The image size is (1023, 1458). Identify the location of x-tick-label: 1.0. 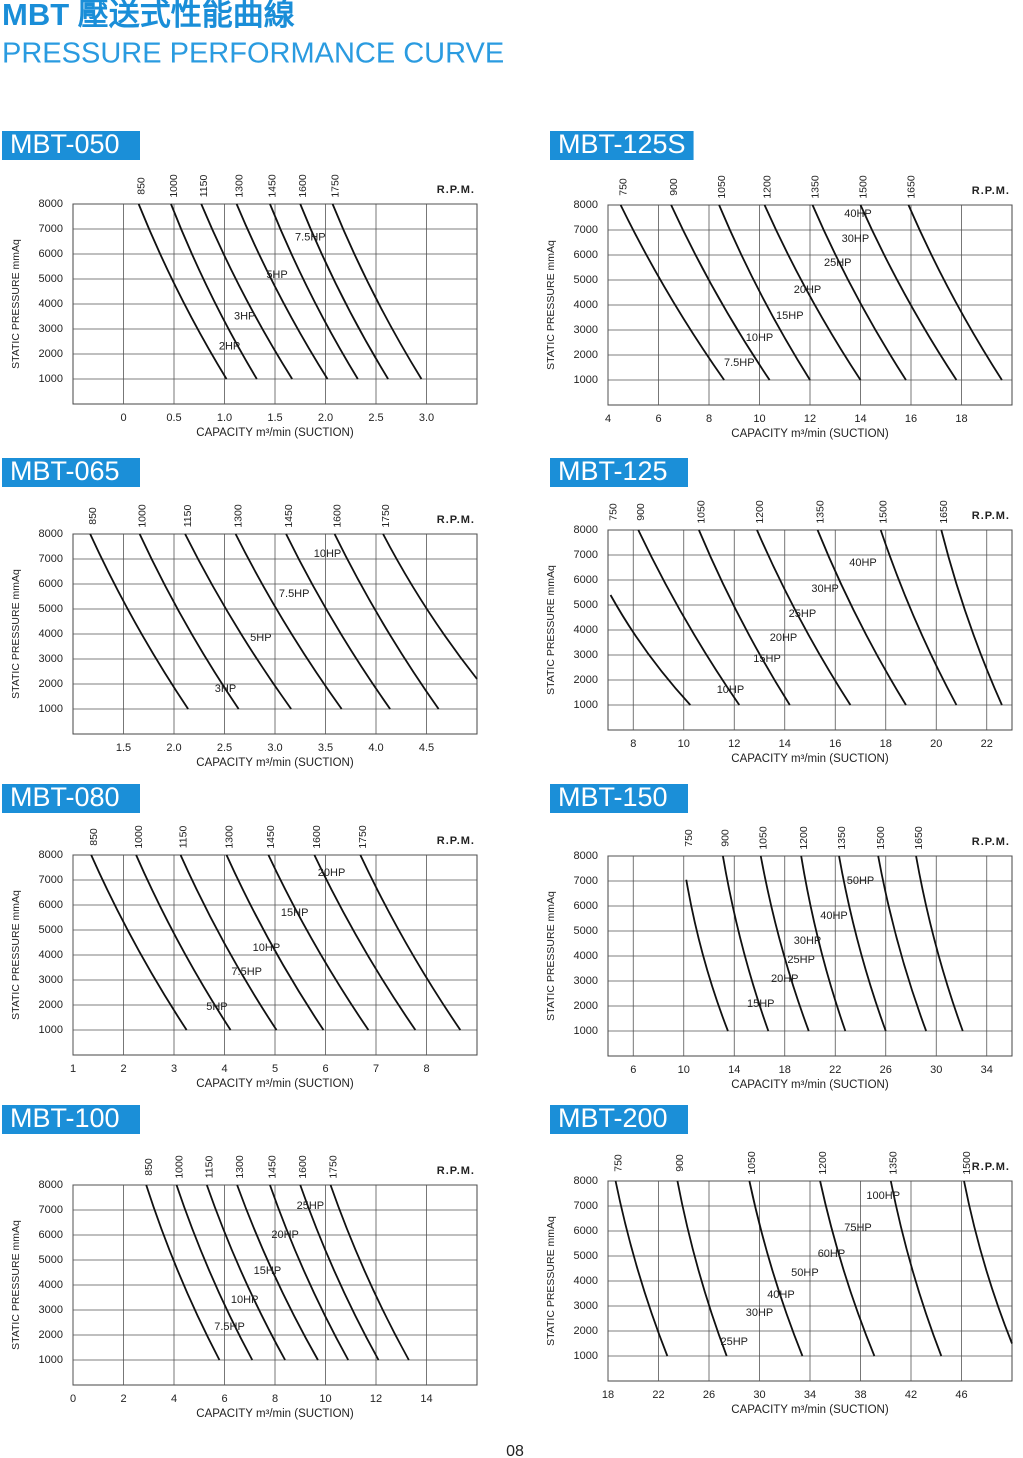
(224, 418).